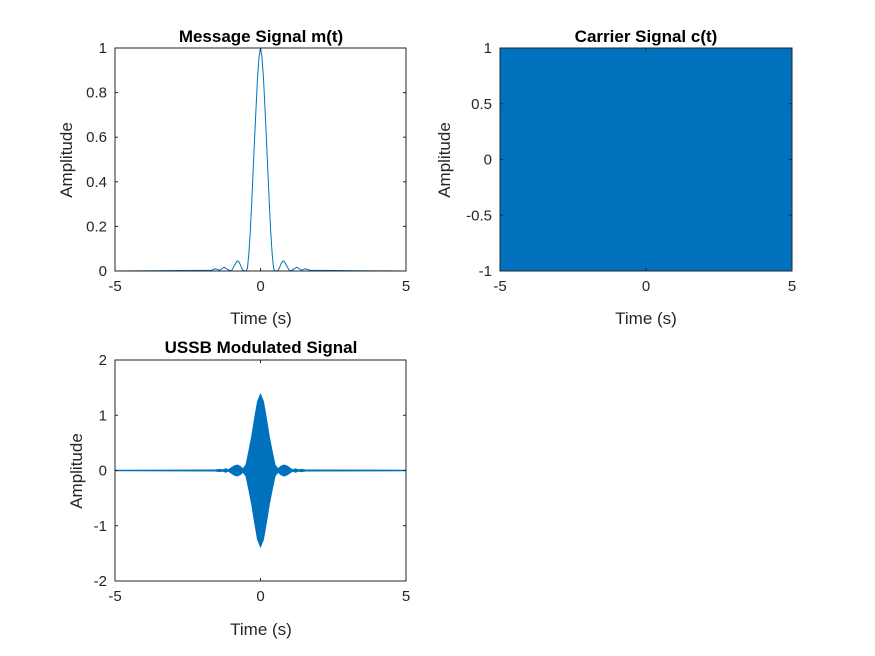 The image size is (875, 656). Describe the element at coordinates (260, 286) in the screenshot. I see `message-signal-xtick-label: 0` at that location.